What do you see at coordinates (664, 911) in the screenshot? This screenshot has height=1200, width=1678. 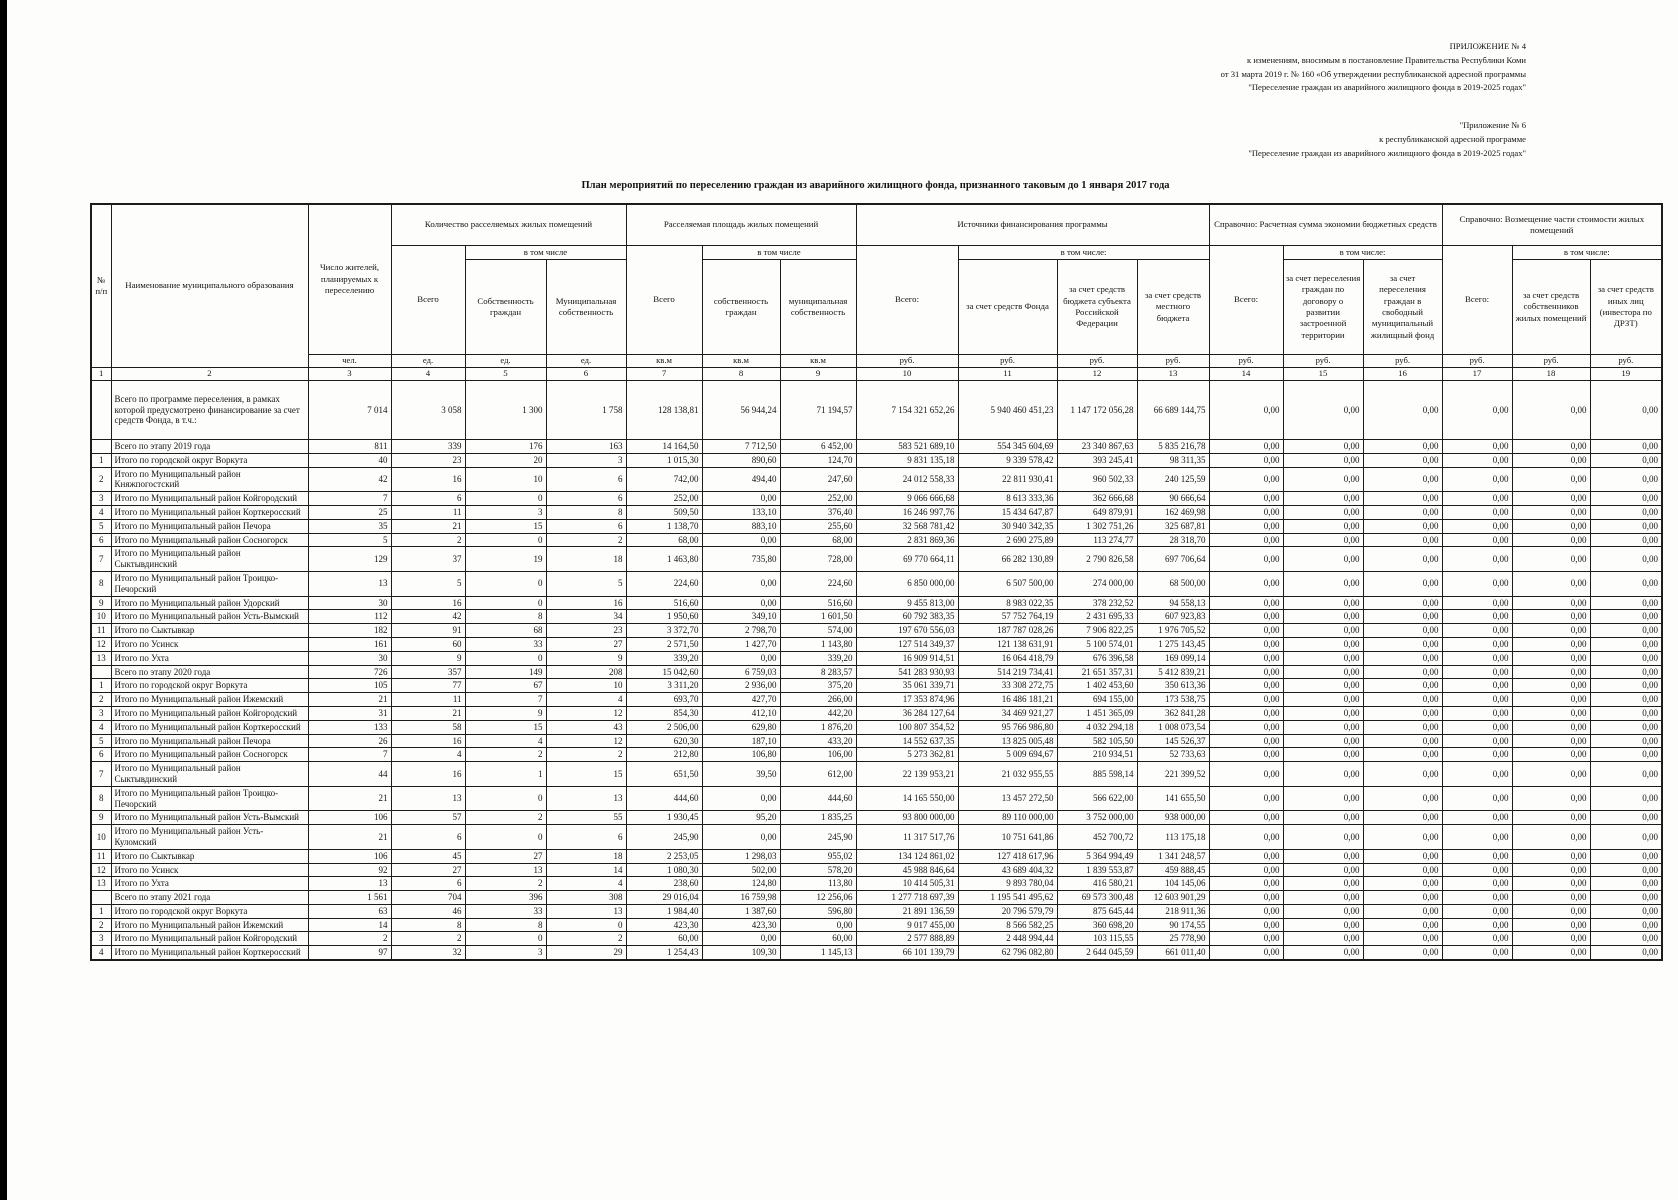 I see `value-cell: 1 984,40` at bounding box center [664, 911].